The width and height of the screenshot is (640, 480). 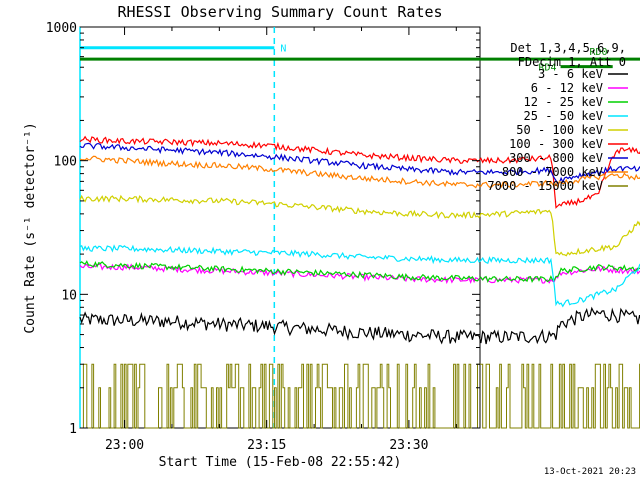 What do you see at coordinates (556, 158) in the screenshot?
I see `legend-label-300-800-kev: 300 - 800 keV` at bounding box center [556, 158].